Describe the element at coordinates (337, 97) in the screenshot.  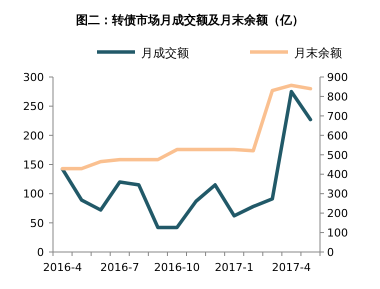
I see `y2-tick-label: 800` at that location.